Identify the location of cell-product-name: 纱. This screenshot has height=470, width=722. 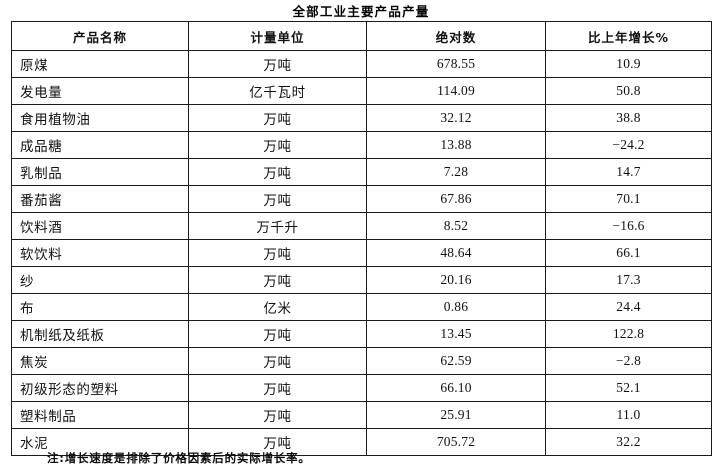
(100, 280).